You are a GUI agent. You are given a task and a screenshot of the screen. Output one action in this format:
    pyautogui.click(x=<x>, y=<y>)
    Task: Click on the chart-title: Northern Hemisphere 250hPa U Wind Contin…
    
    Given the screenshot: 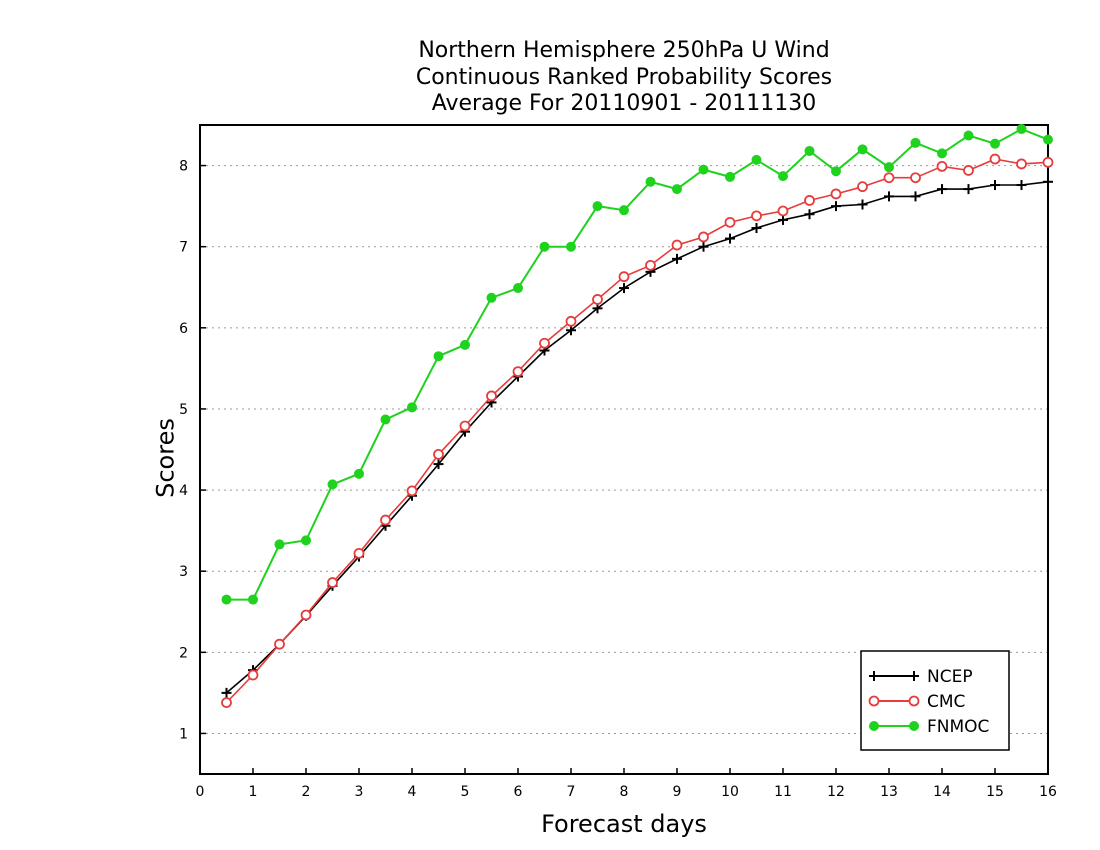 What is the action you would take?
    pyautogui.click(x=624, y=77)
    